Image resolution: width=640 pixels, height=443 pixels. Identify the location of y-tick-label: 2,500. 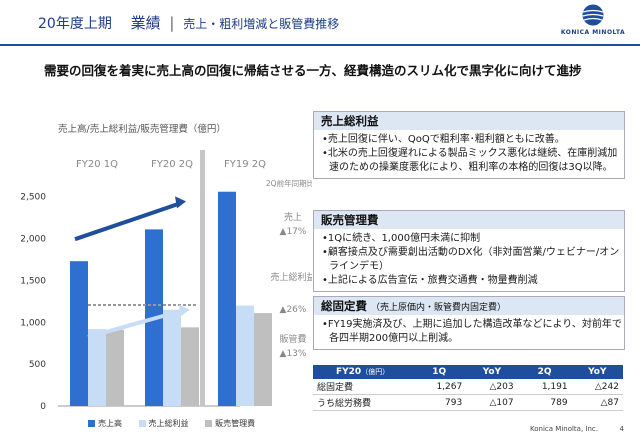
(33, 198).